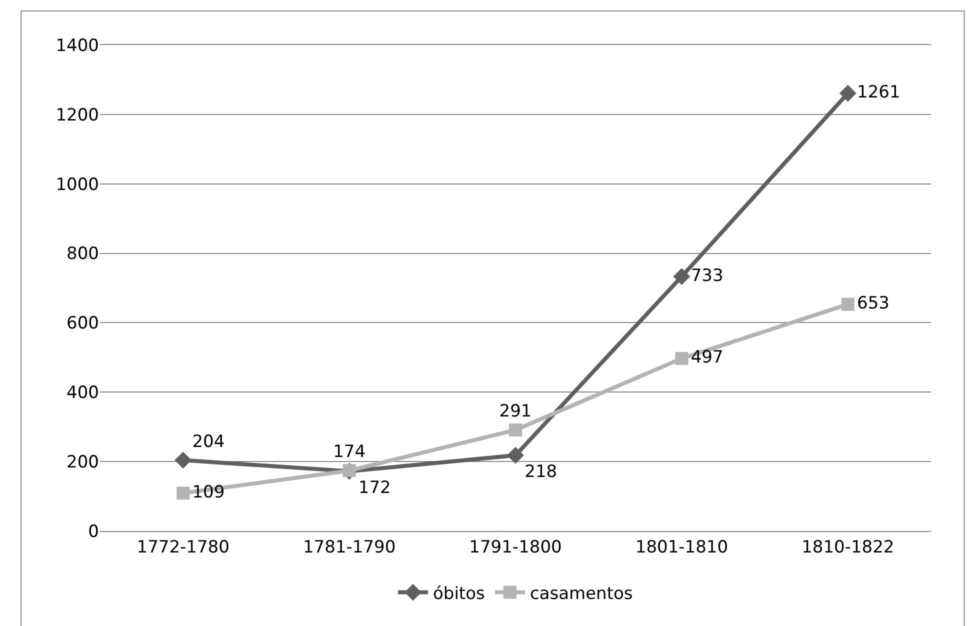 The image size is (976, 626). I want to click on data-label: 204, so click(208, 442).